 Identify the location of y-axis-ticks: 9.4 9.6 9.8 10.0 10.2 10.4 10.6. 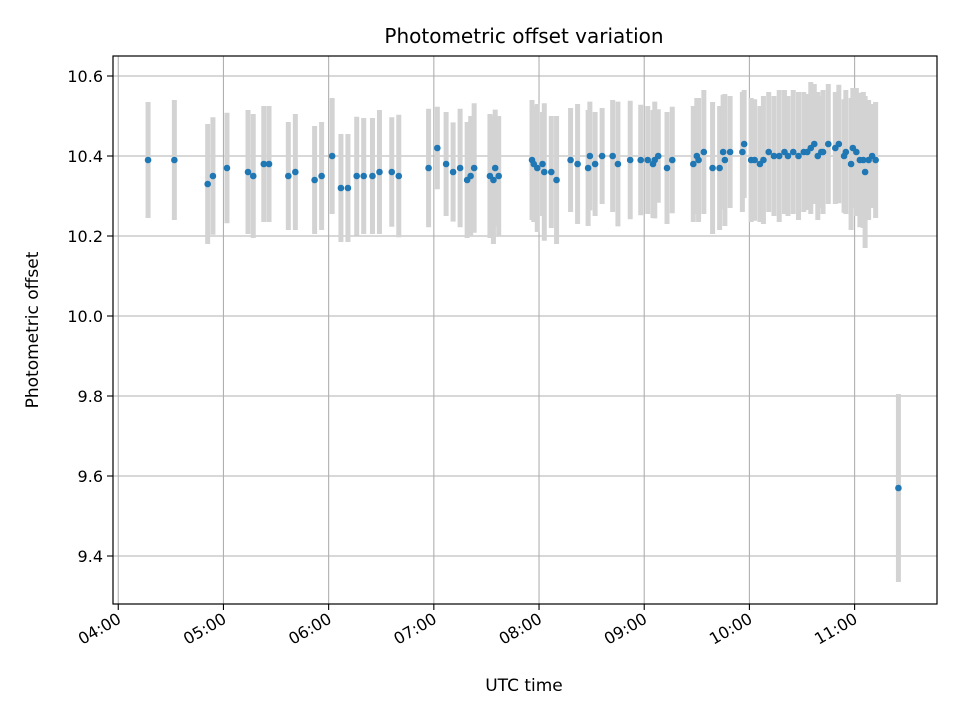
(90, 316).